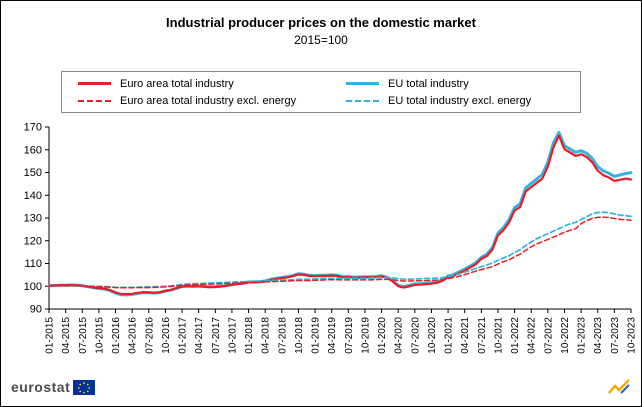 This screenshot has width=642, height=407. What do you see at coordinates (50, 335) in the screenshot?
I see `svg-text: 01-2015` at bounding box center [50, 335].